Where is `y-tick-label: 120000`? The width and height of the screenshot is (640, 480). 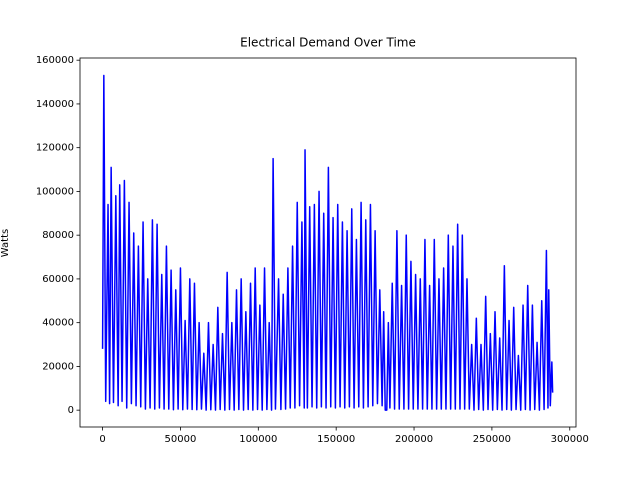 y-tick-label: 120000 is located at coordinates (55, 148).